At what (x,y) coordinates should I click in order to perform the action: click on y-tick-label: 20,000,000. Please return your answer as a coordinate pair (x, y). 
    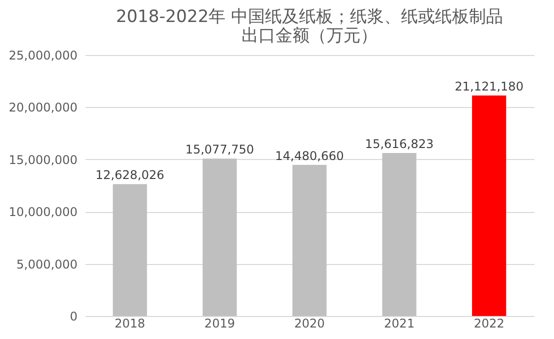
    Looking at the image, I should click on (43, 107).